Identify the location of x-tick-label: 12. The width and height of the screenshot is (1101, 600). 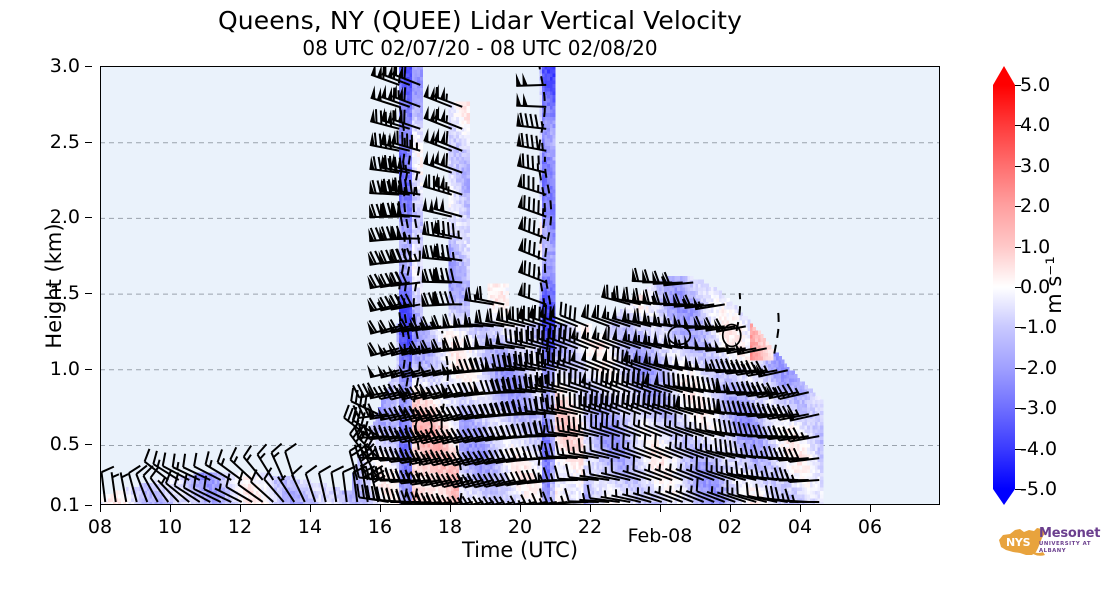
(240, 527).